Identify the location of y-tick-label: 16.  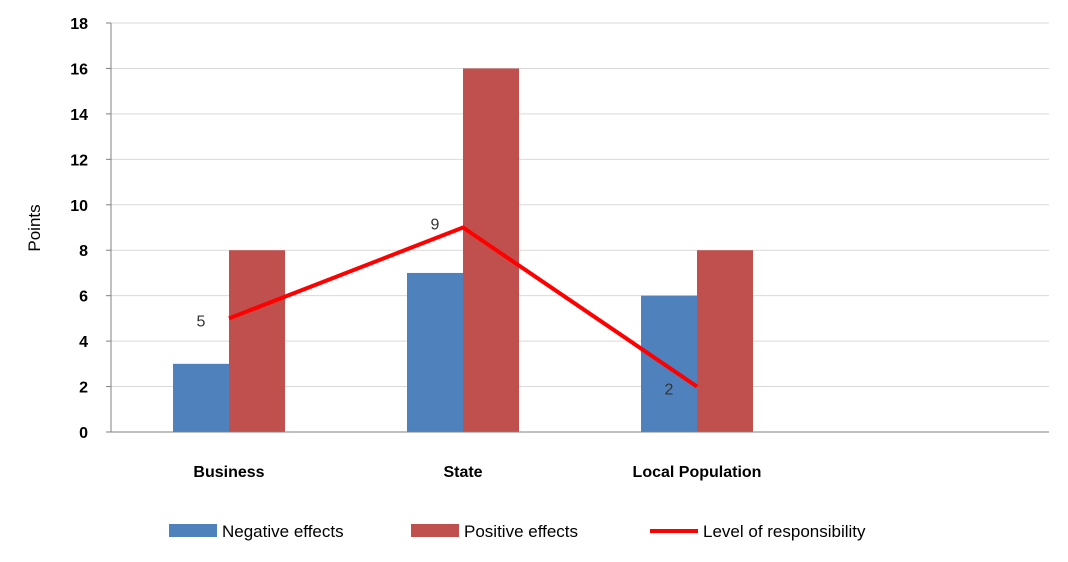
(79, 69).